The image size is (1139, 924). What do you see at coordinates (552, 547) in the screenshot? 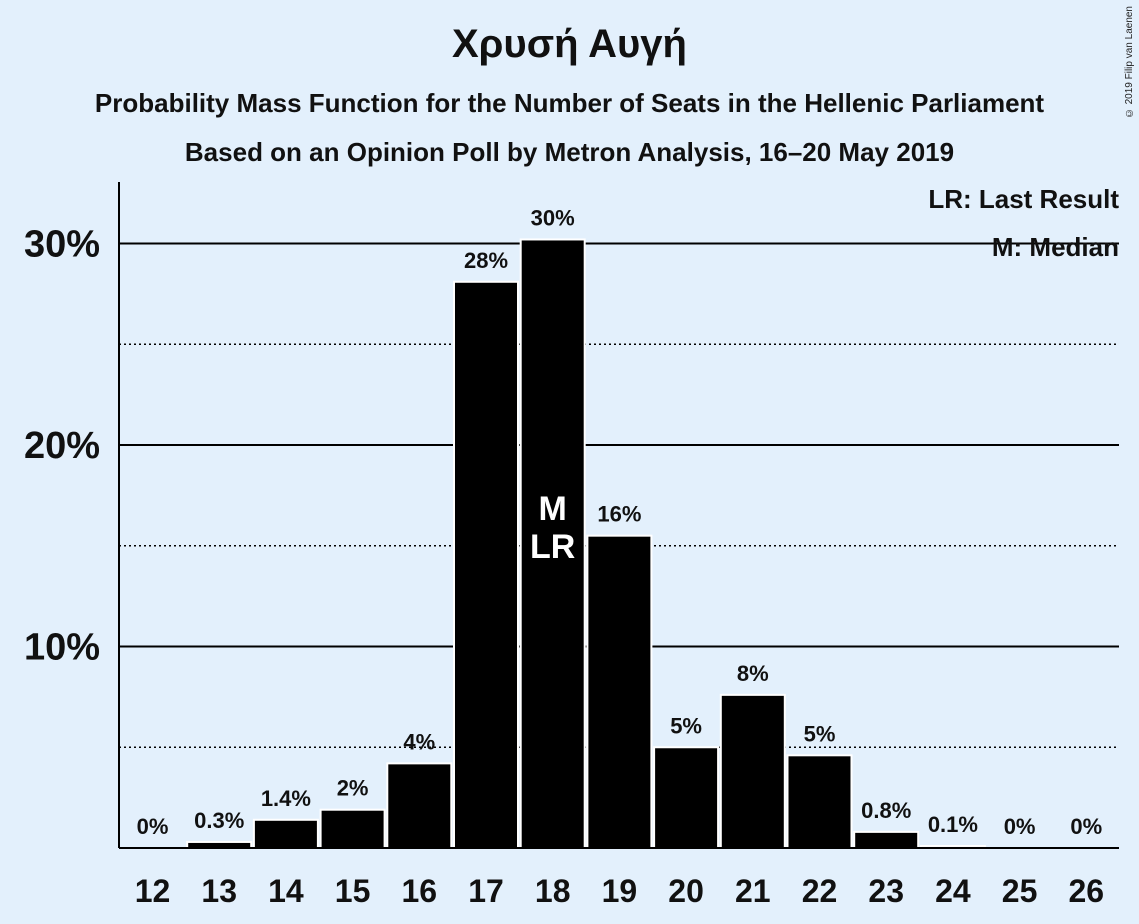
I see `last-result-marker: LR` at bounding box center [552, 547].